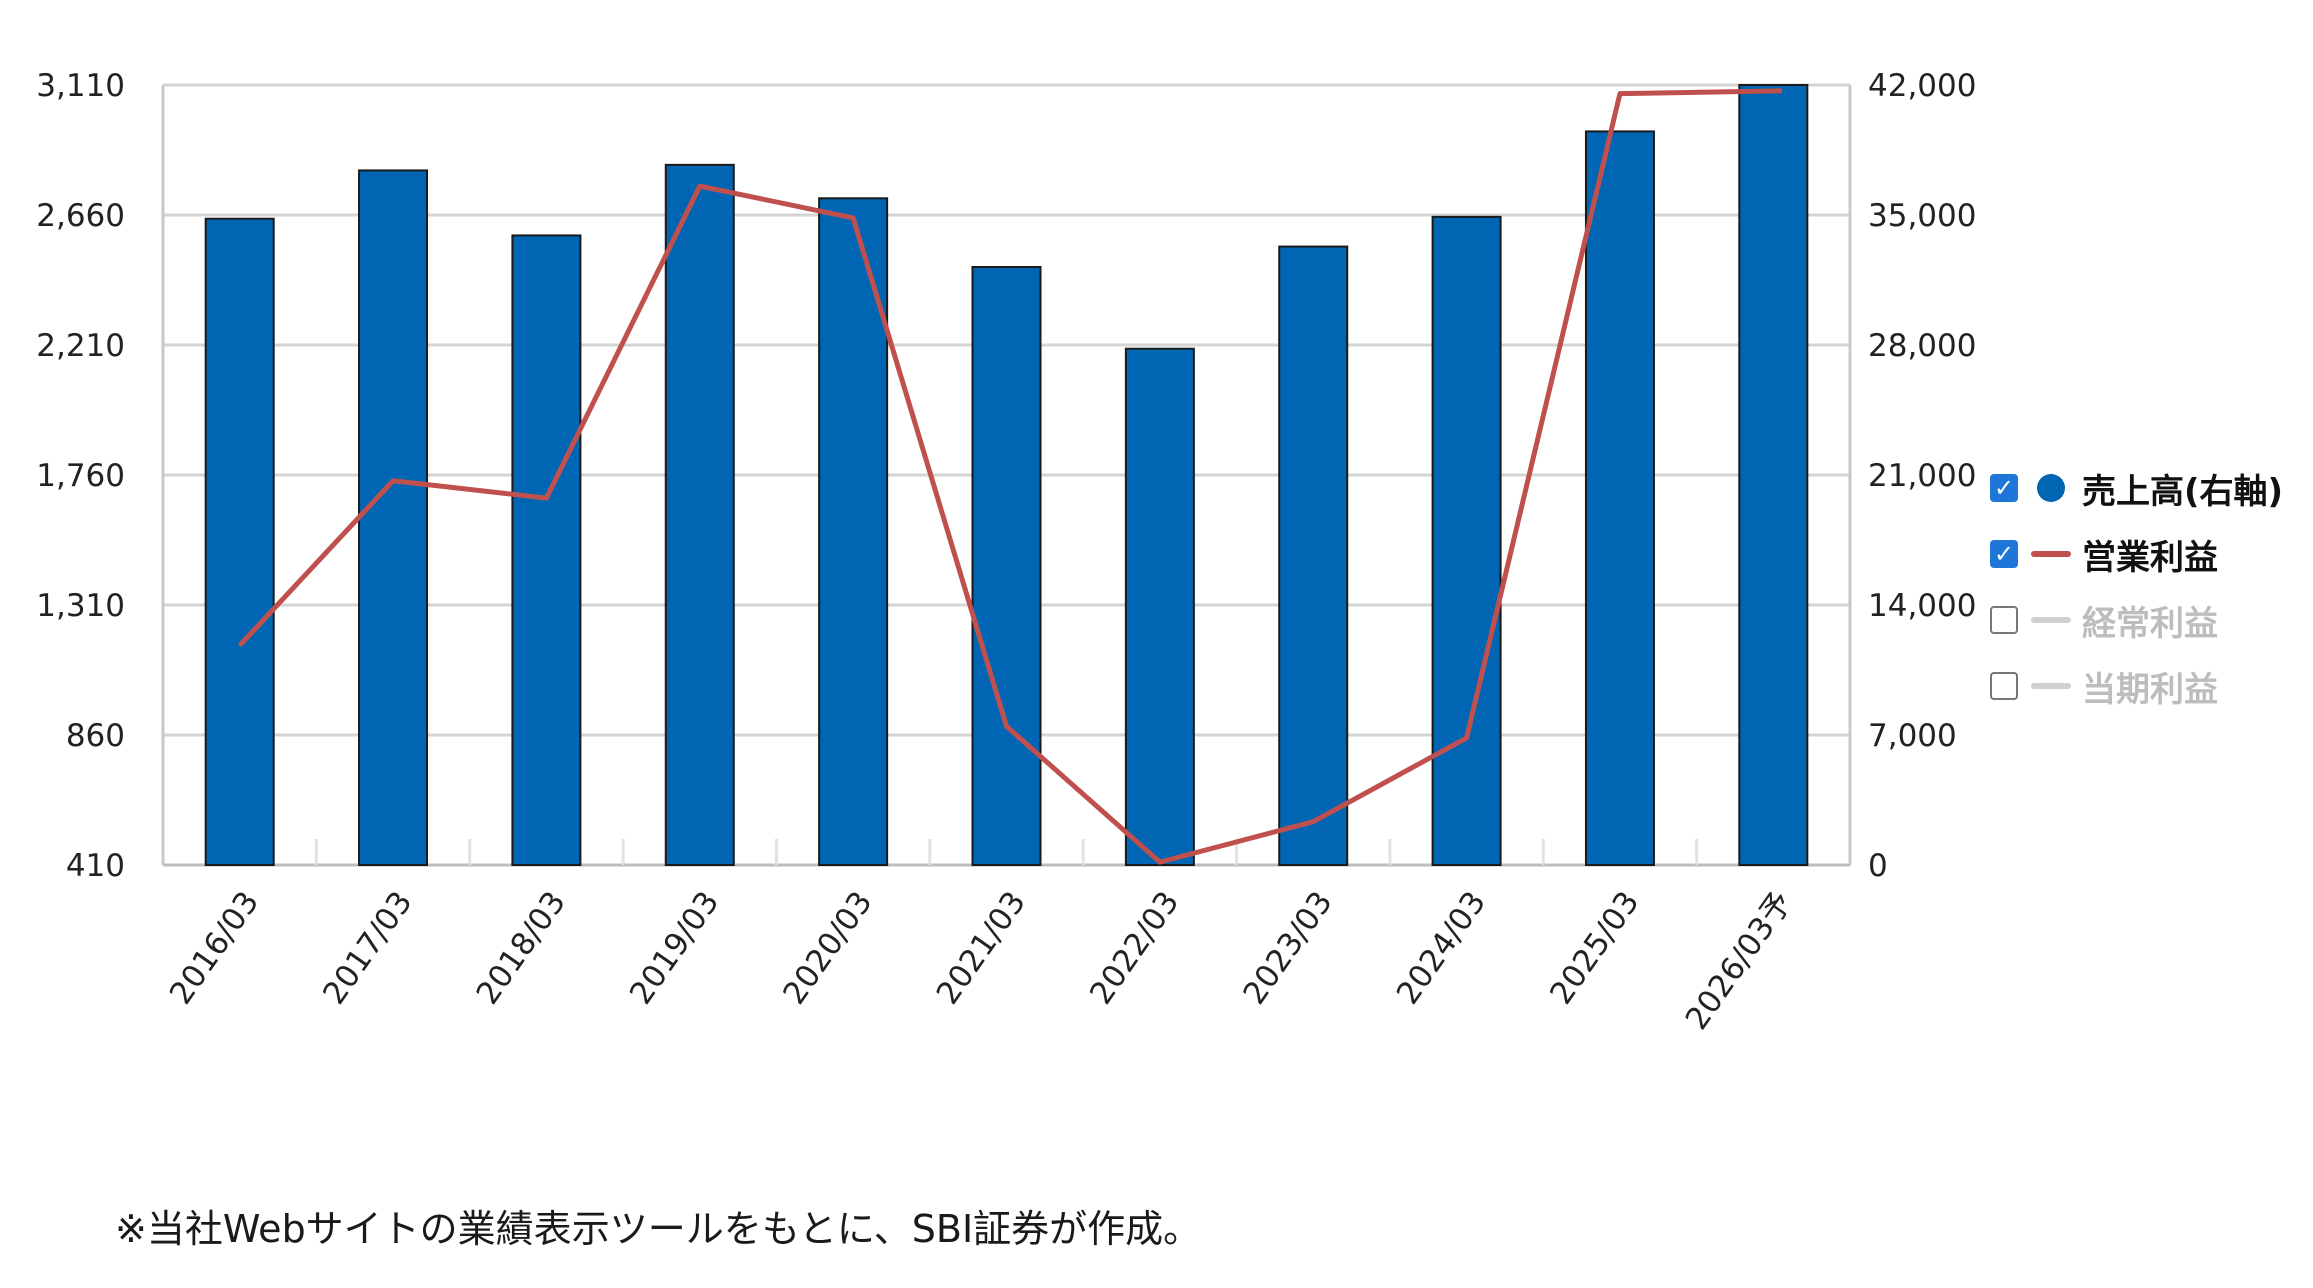 This screenshot has height=1288, width=2313. Describe the element at coordinates (658, 1229) in the screenshot. I see `footnote: ※当社Webサイトの業績表示ツールをもとに、SBI証券が作成。` at that location.